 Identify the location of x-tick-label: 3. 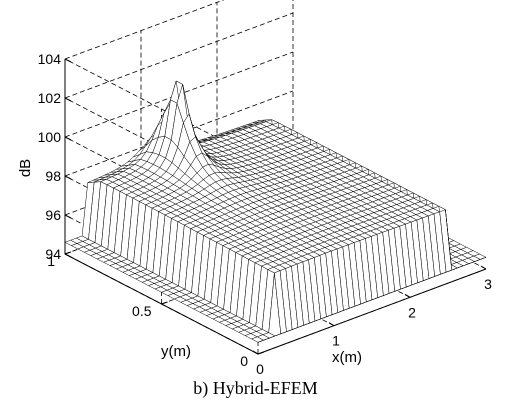
(488, 284).